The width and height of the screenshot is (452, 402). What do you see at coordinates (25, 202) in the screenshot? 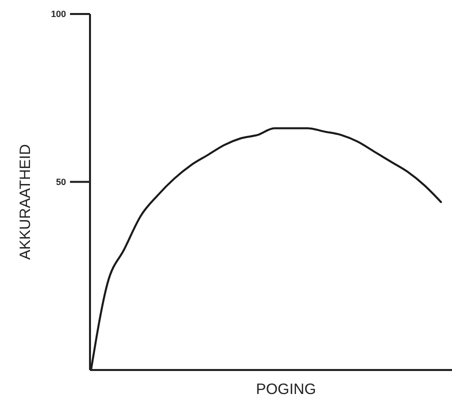
I see `y-axis-title: AKKURAATHEID` at bounding box center [25, 202].